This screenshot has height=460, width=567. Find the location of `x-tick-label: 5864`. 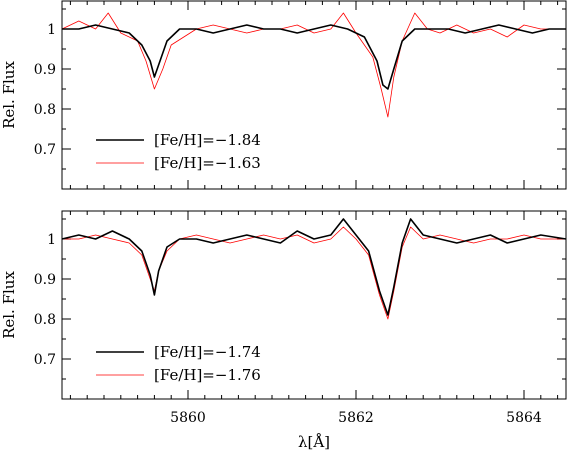

x-tick-label: 5864 is located at coordinates (524, 418).